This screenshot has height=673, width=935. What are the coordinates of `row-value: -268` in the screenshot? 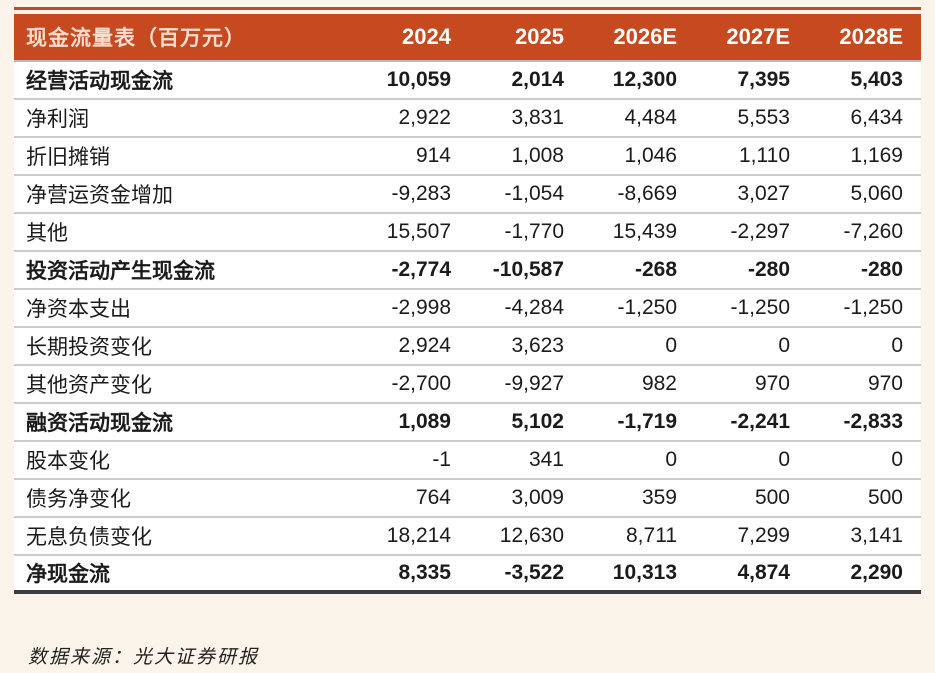 It's located at (655, 269).